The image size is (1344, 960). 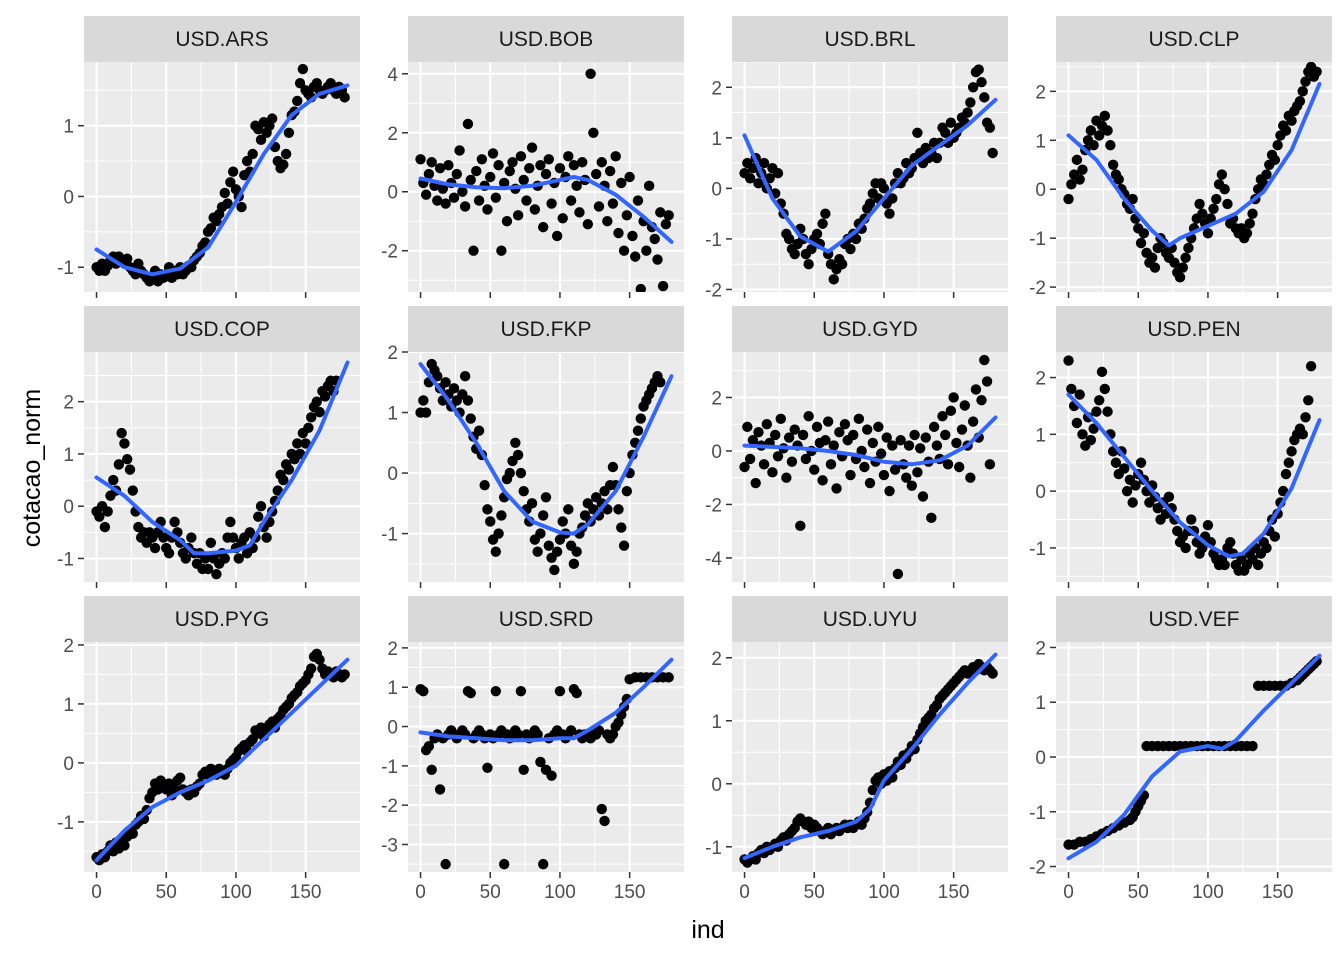 I want to click on data-points, so click(x=868, y=467).